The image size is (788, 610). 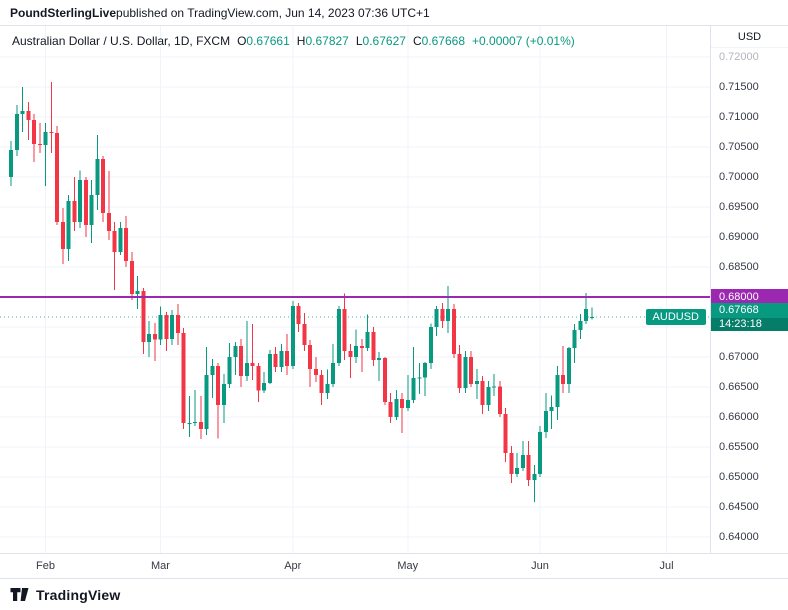 I want to click on time-axis: Feb Mar Apr May Jun Jul, so click(x=394, y=565).